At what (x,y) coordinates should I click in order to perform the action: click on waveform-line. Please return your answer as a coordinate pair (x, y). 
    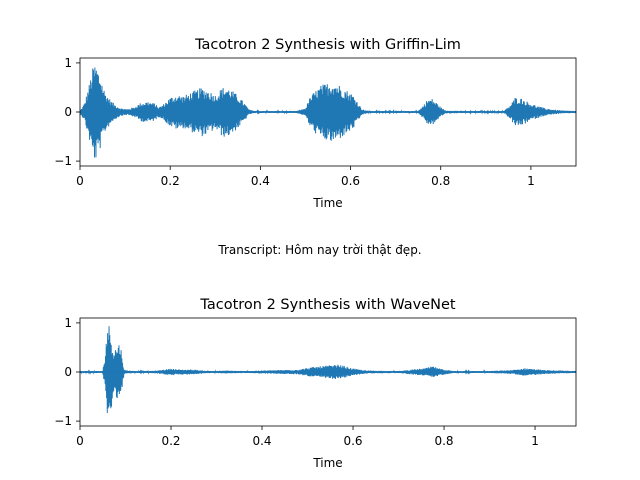
    Looking at the image, I should click on (328, 369).